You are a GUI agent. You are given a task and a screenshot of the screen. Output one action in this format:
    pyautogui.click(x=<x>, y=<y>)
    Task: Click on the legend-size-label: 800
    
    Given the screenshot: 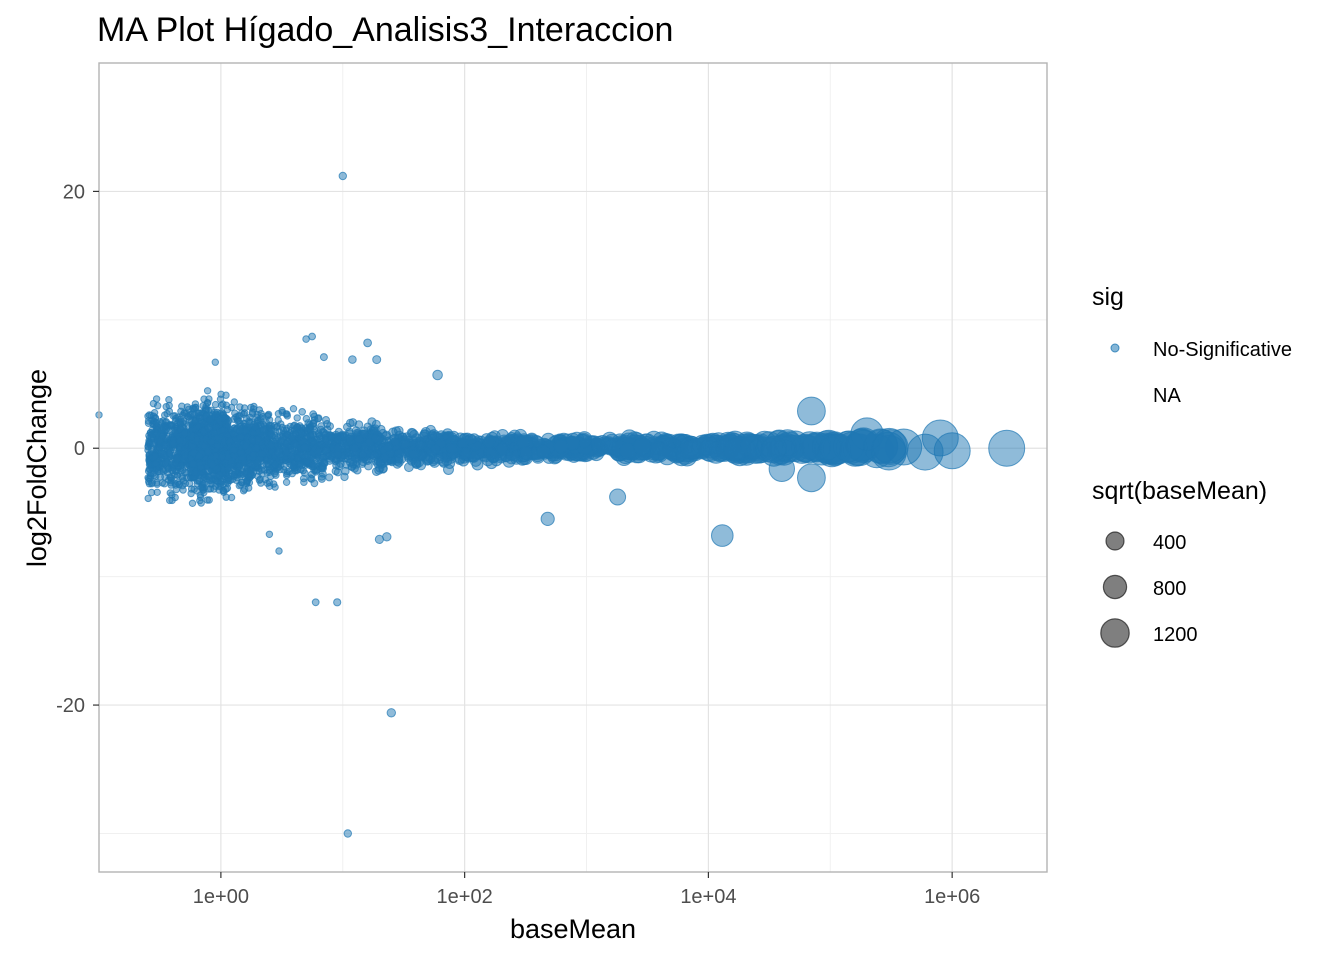 What is the action you would take?
    pyautogui.click(x=1169, y=589)
    